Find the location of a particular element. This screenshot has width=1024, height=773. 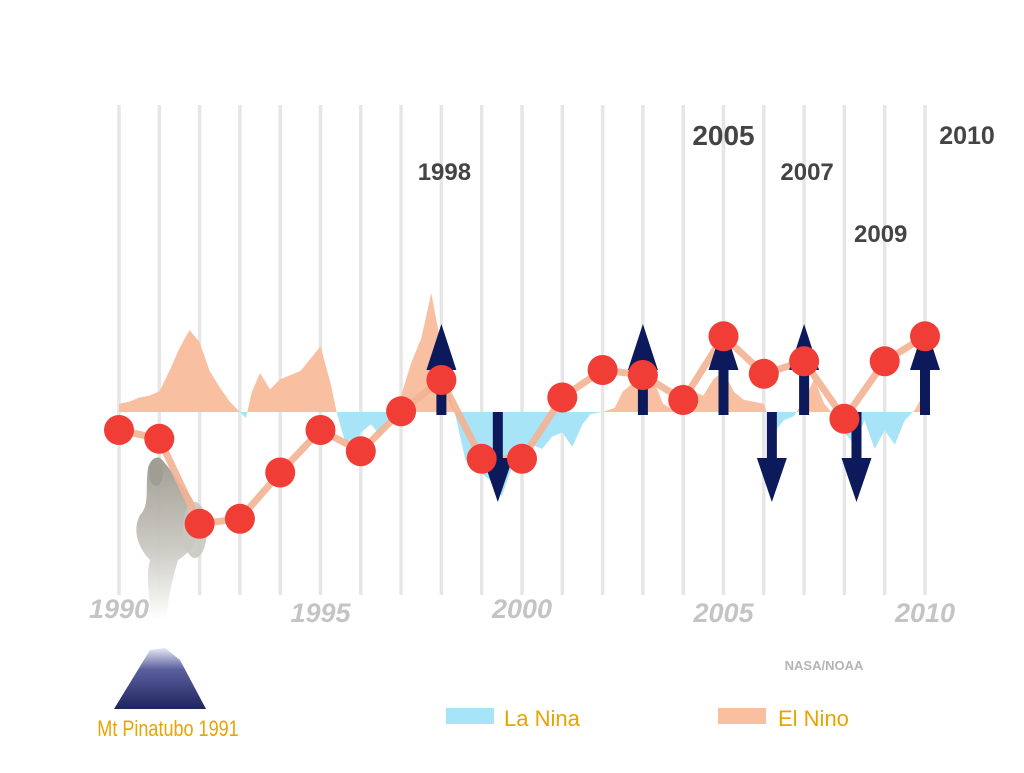

data-point-1990 is located at coordinates (119, 430).